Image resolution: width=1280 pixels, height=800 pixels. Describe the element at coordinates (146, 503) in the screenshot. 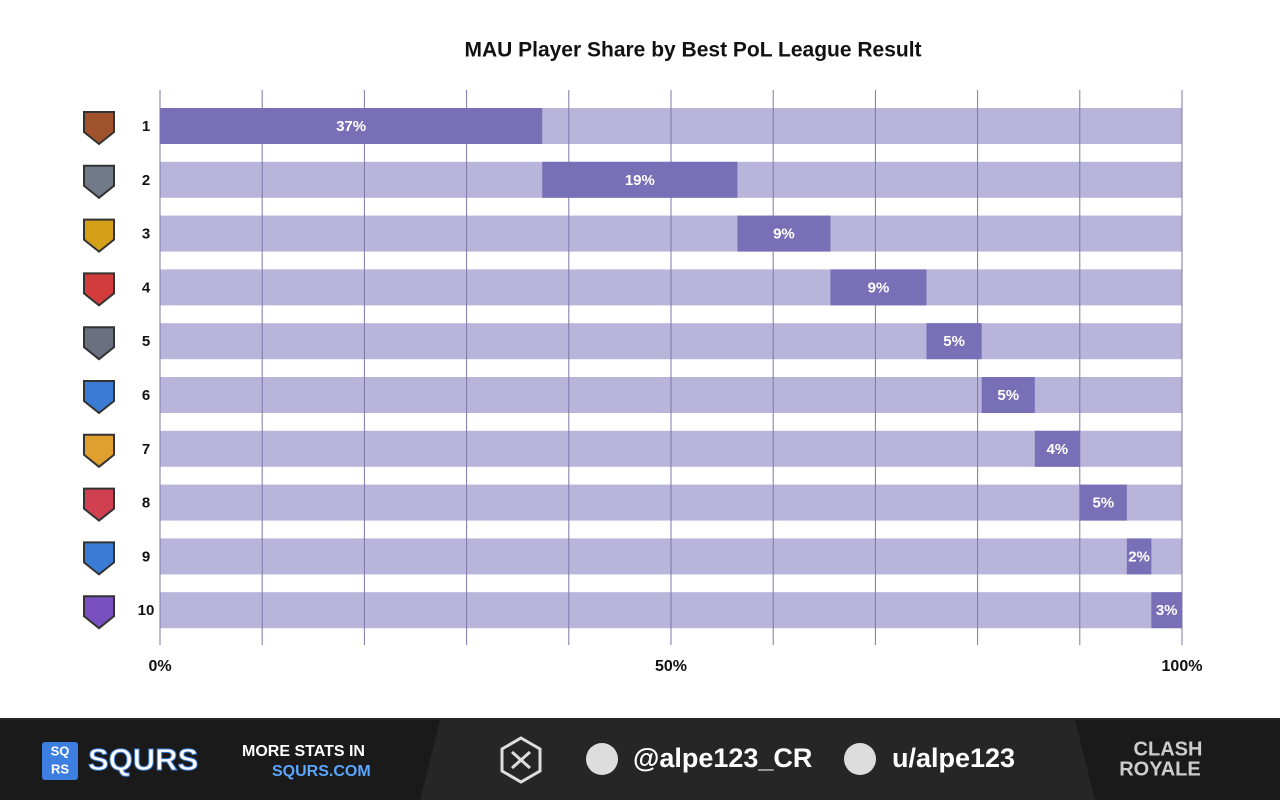

I see `category-label: 8` at that location.